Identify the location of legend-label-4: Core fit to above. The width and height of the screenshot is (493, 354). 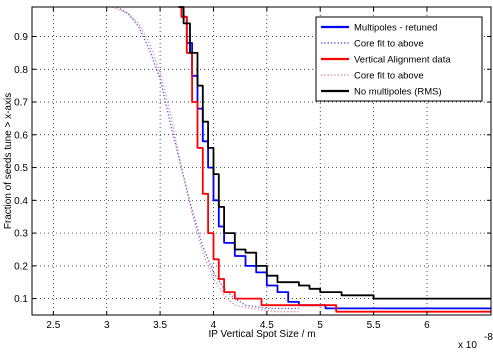
(389, 76).